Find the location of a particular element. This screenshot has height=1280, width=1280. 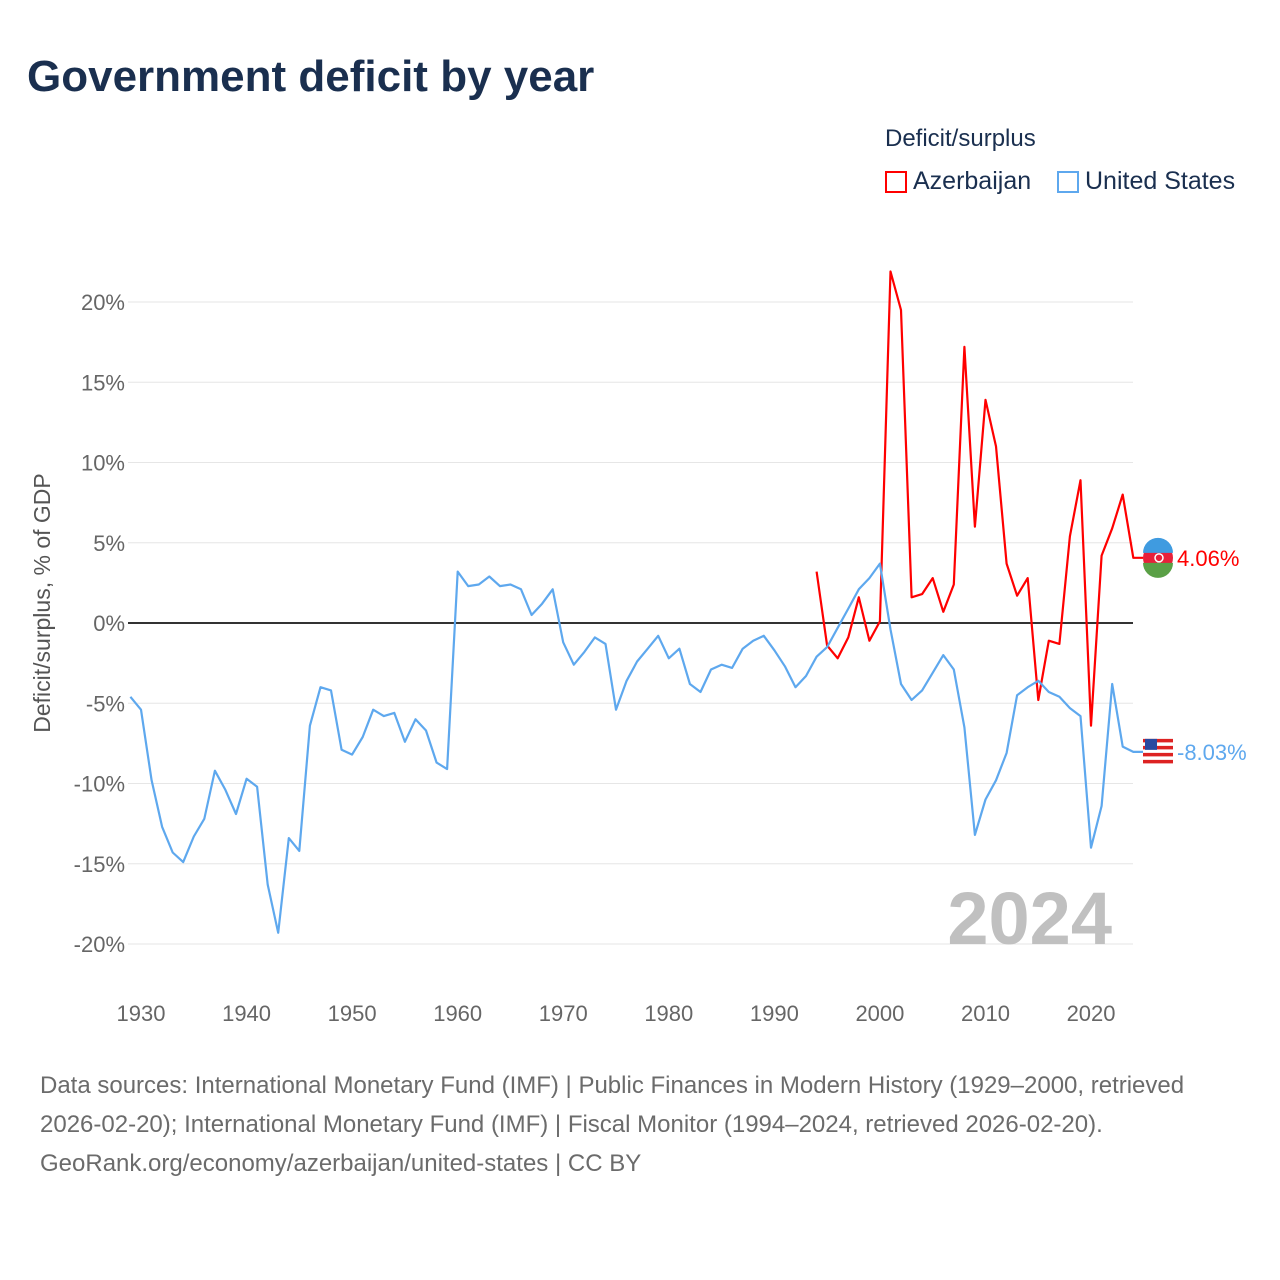

x-tick-label: 2020 is located at coordinates (1091, 1013).